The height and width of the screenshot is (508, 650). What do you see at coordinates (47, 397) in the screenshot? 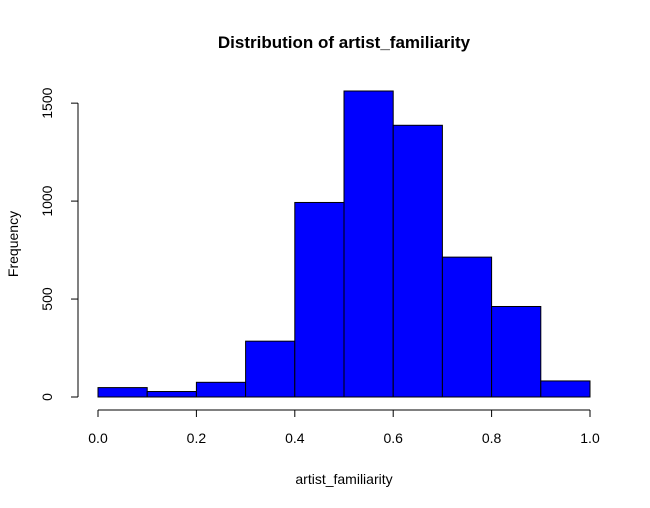
I see `y-tick-label: 0` at bounding box center [47, 397].